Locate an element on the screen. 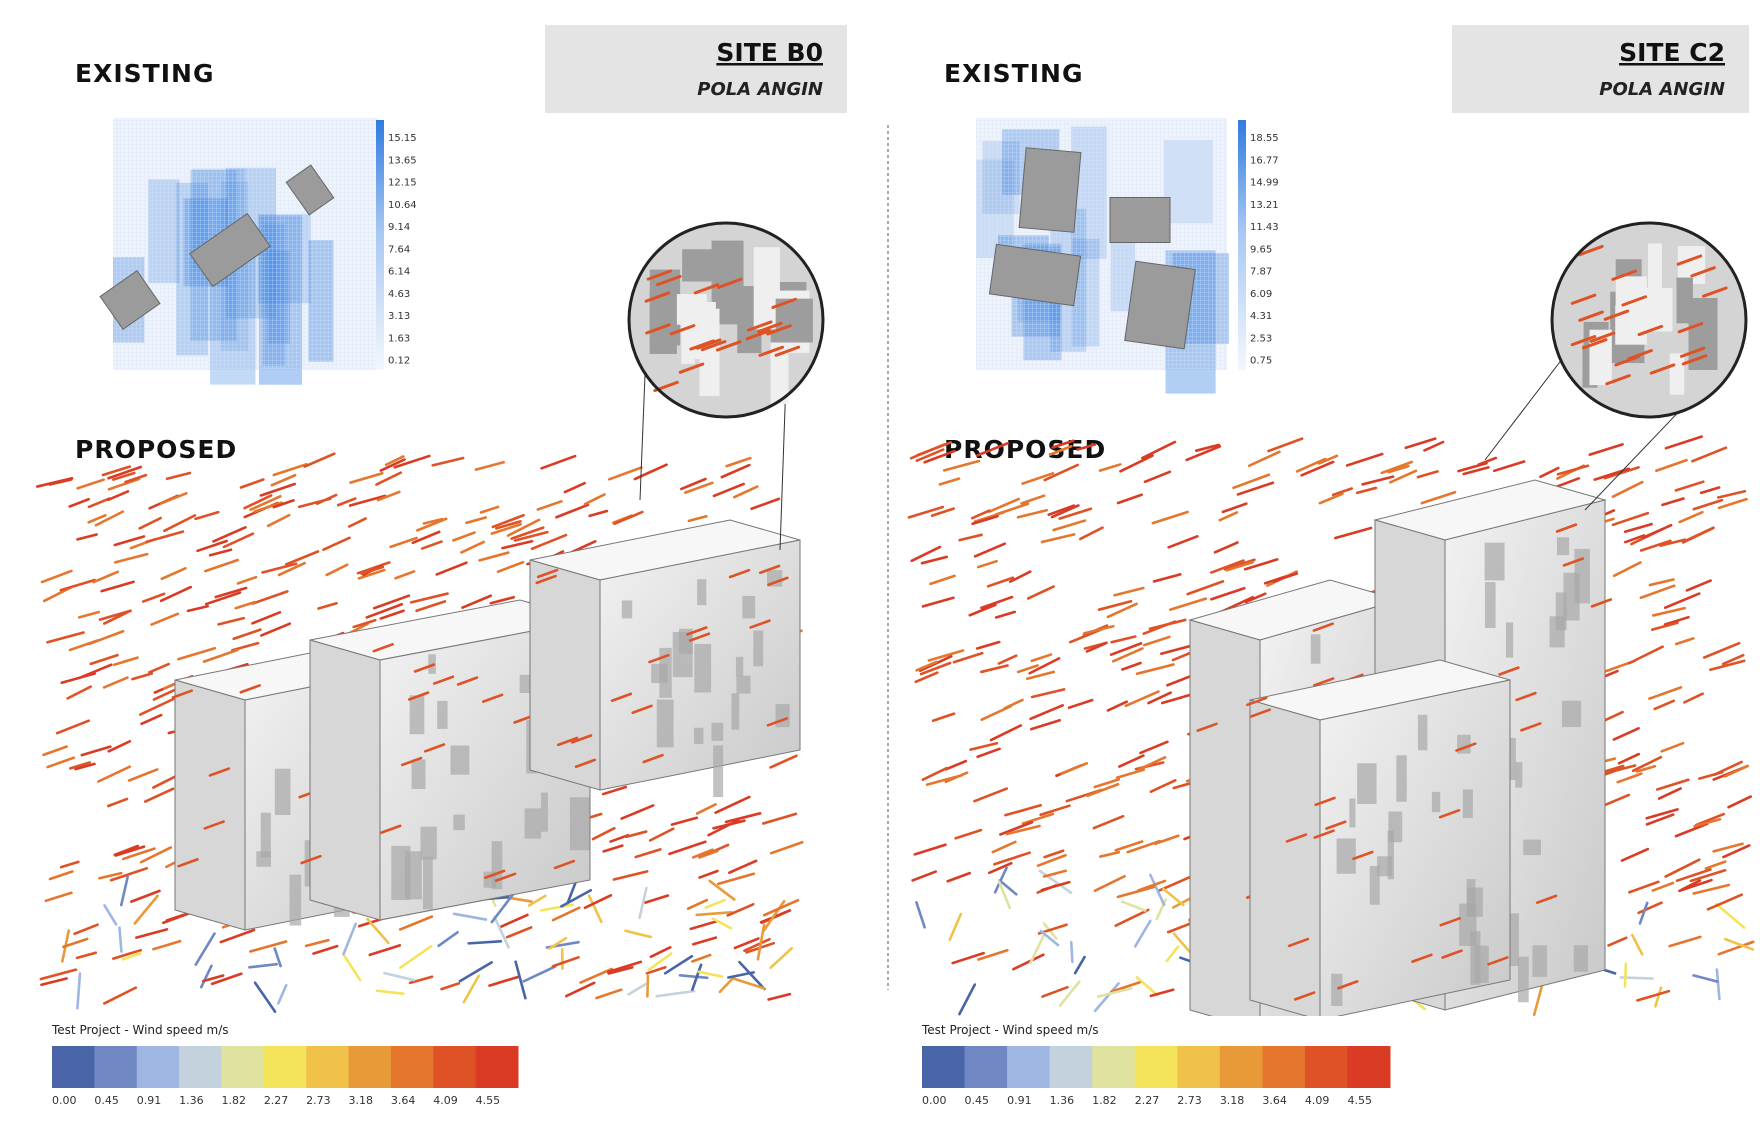 The image size is (1760, 1126). legend-label: 0.91 is located at coordinates (149, 1100).